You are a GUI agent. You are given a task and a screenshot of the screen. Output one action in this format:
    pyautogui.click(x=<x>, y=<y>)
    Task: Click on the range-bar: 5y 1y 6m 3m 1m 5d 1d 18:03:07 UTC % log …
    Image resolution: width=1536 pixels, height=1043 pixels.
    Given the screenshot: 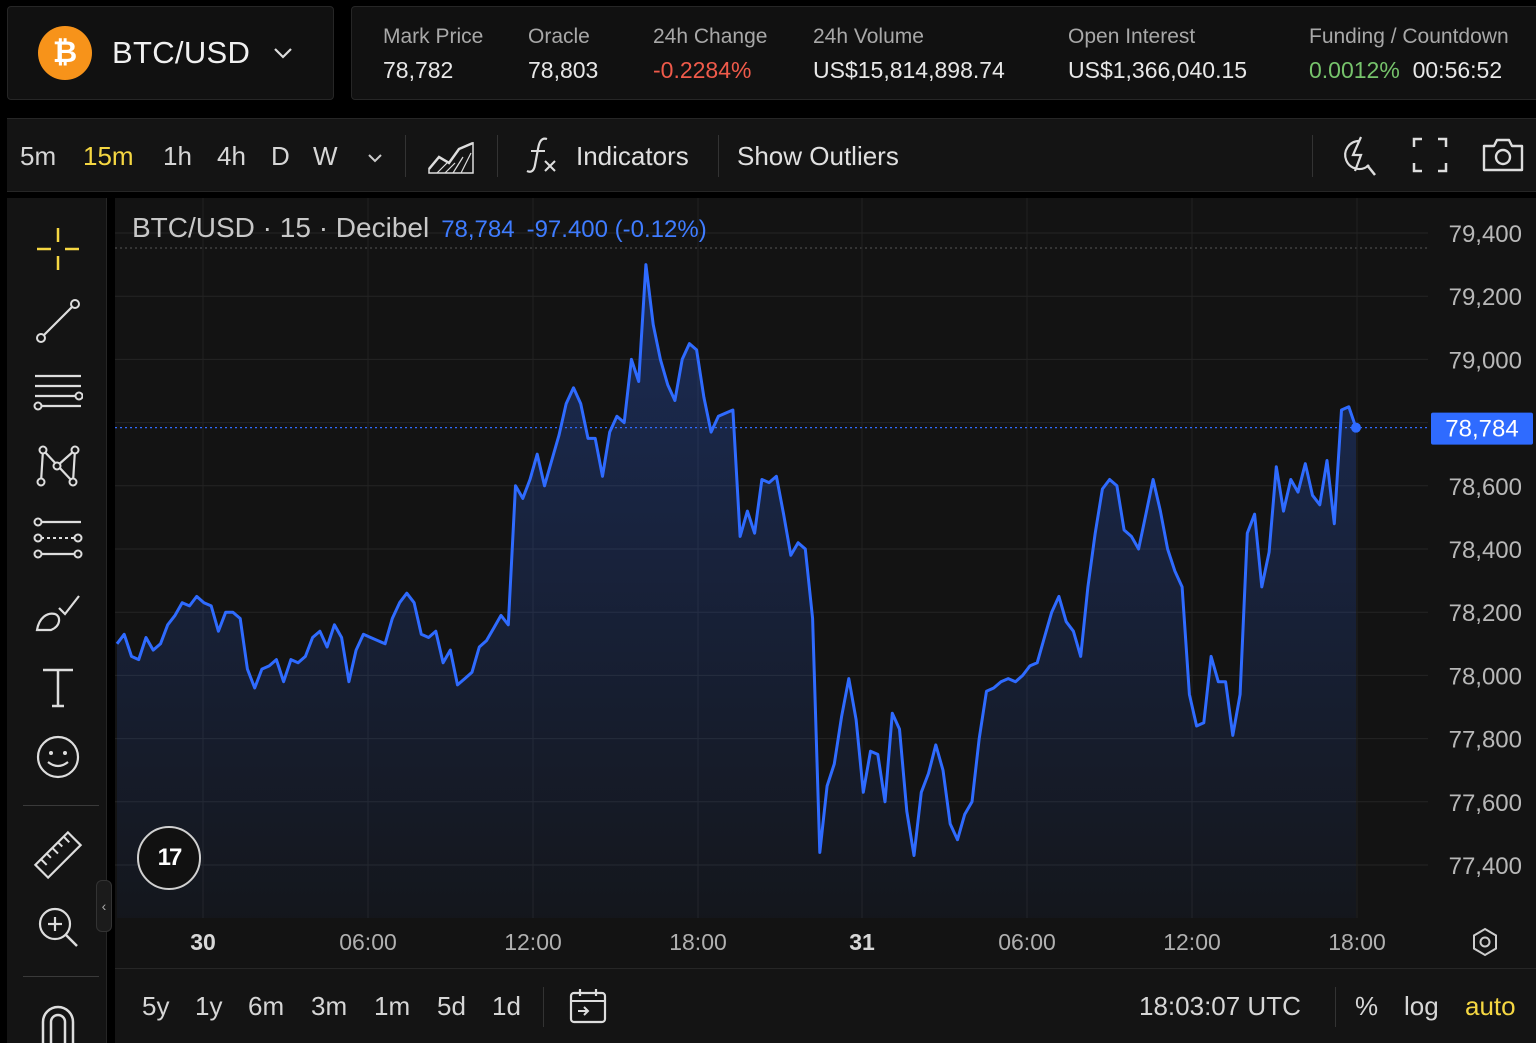 What is the action you would take?
    pyautogui.click(x=825, y=1005)
    